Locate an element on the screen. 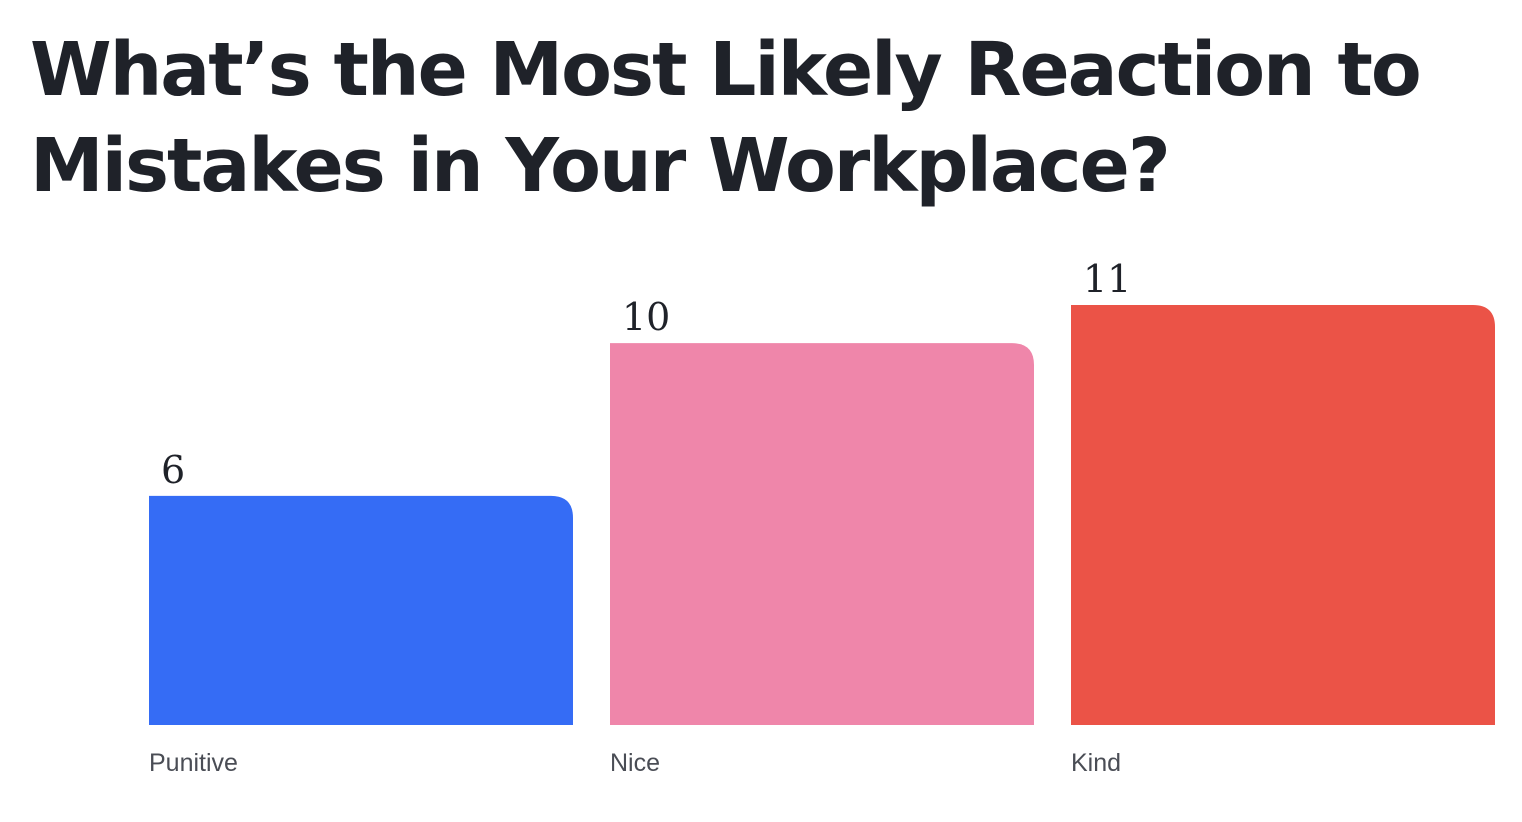 The height and width of the screenshot is (822, 1522). value-label-kind: 11 is located at coordinates (1107, 279).